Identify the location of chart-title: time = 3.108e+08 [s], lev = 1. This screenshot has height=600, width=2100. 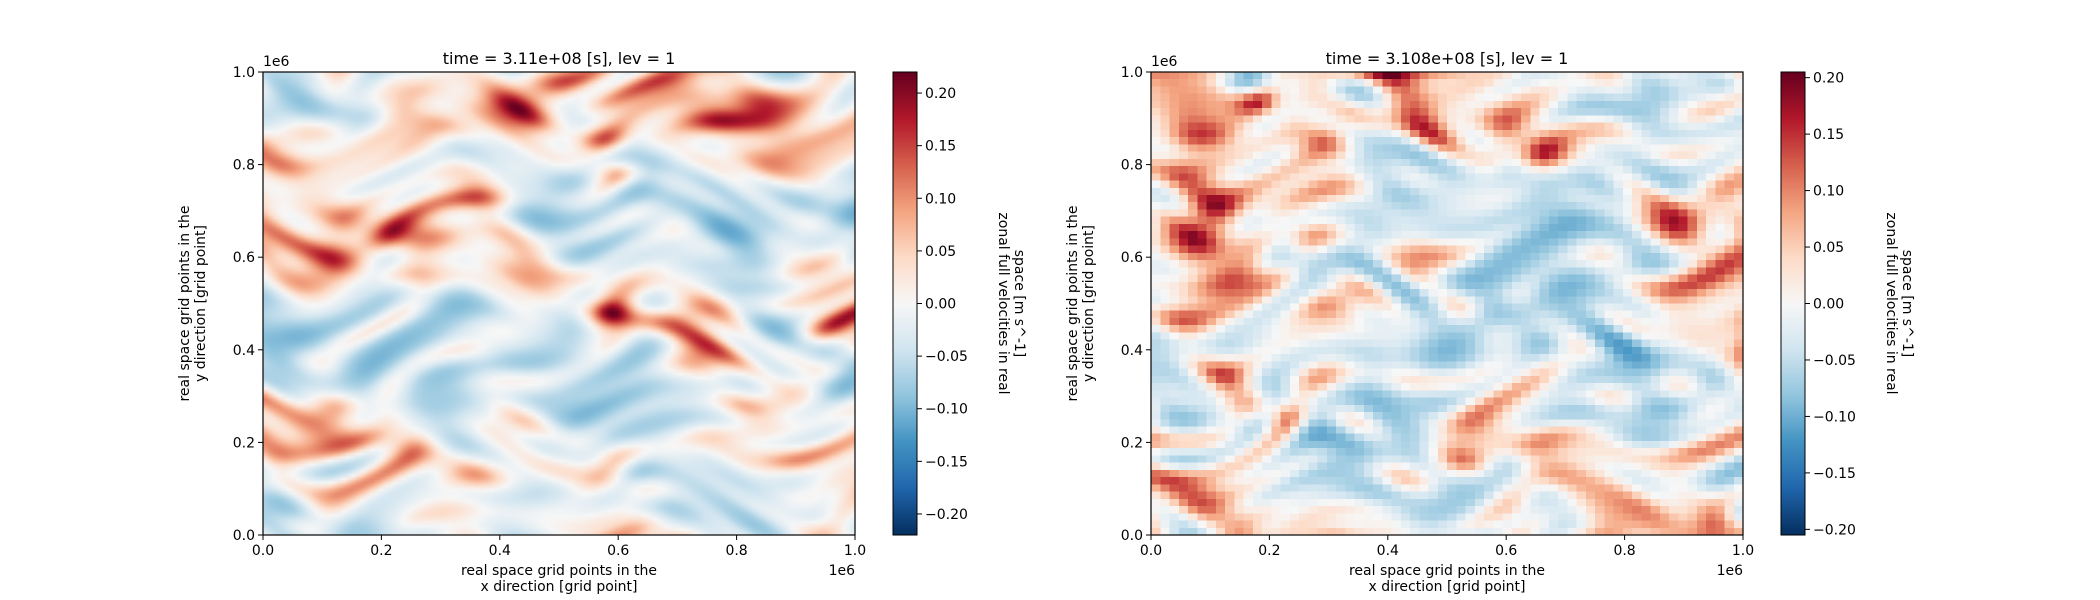
(1447, 58).